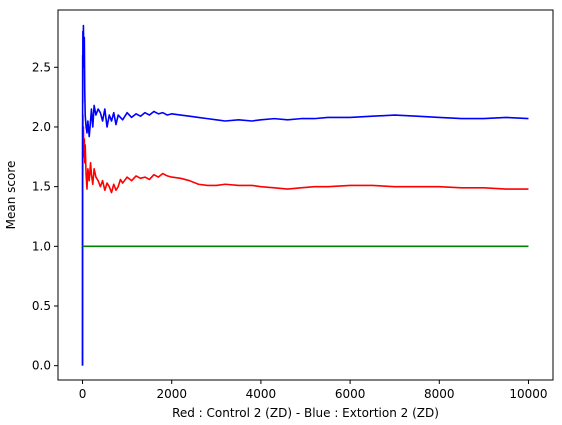  What do you see at coordinates (83, 394) in the screenshot?
I see `x-tick-label: 0` at bounding box center [83, 394].